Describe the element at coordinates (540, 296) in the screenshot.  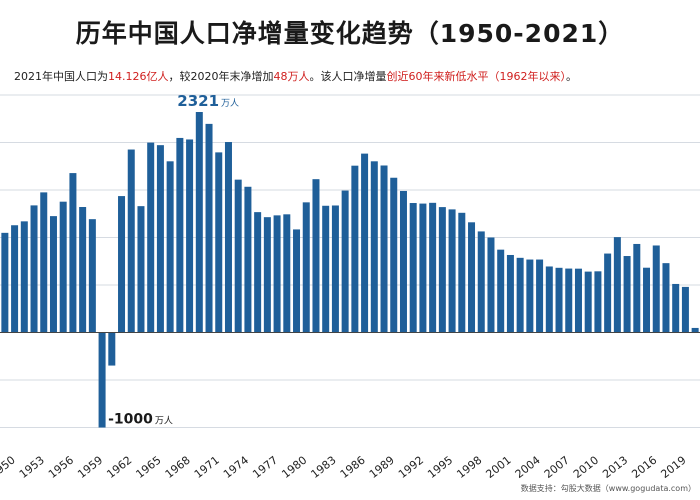
I see `bar-2005` at that location.